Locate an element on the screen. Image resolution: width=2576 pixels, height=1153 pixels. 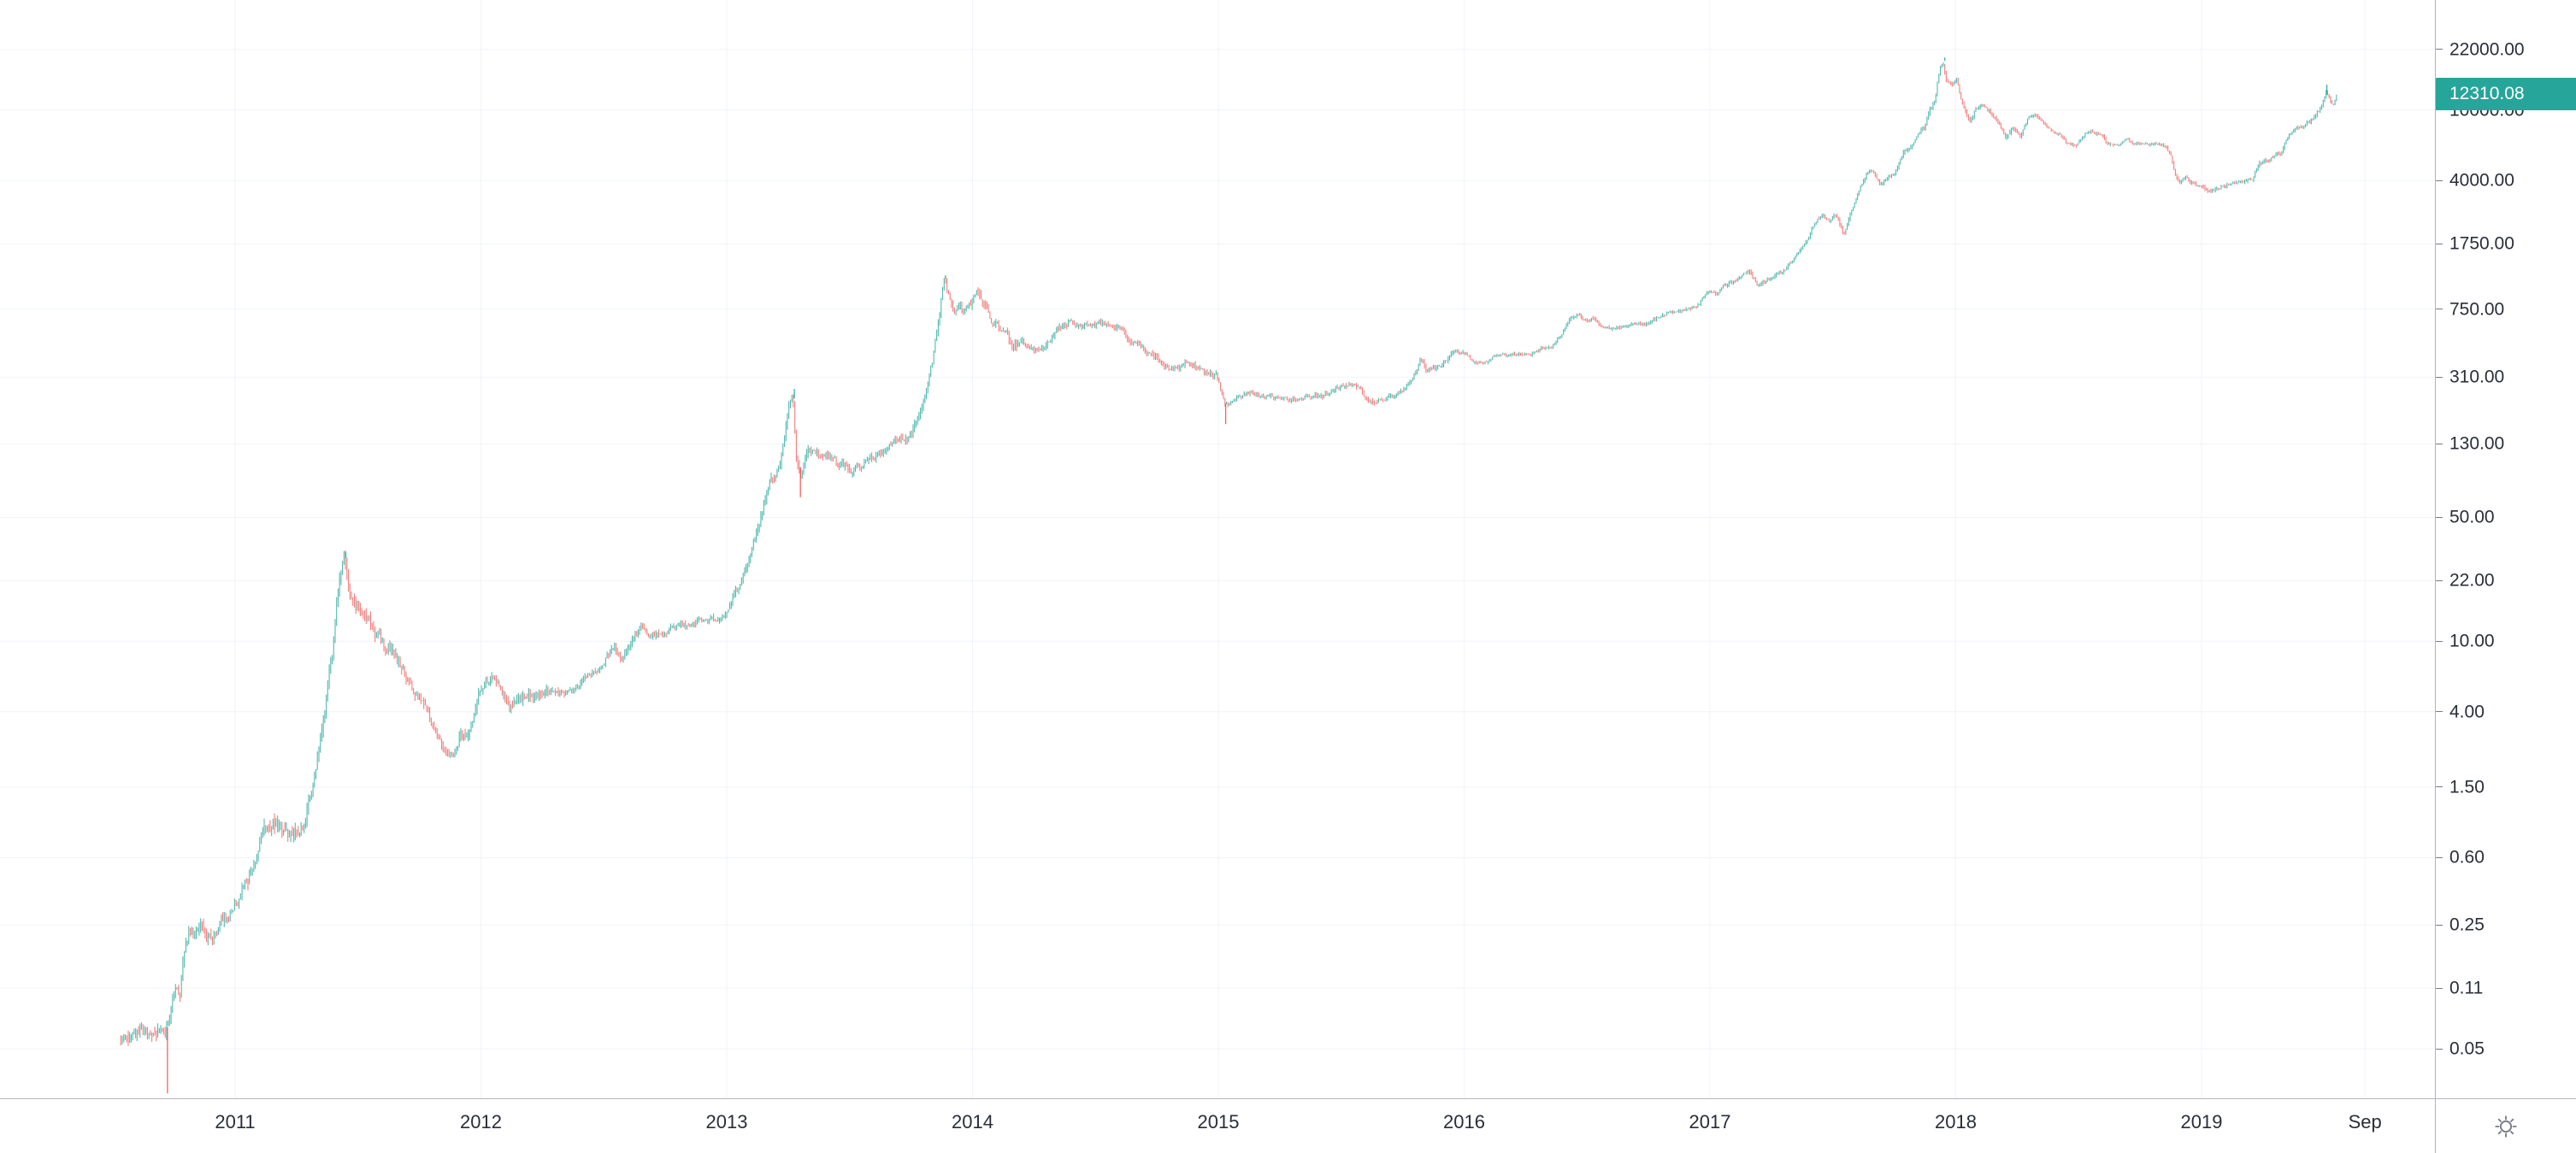
time-tick-label: 2016 is located at coordinates (1464, 1121).